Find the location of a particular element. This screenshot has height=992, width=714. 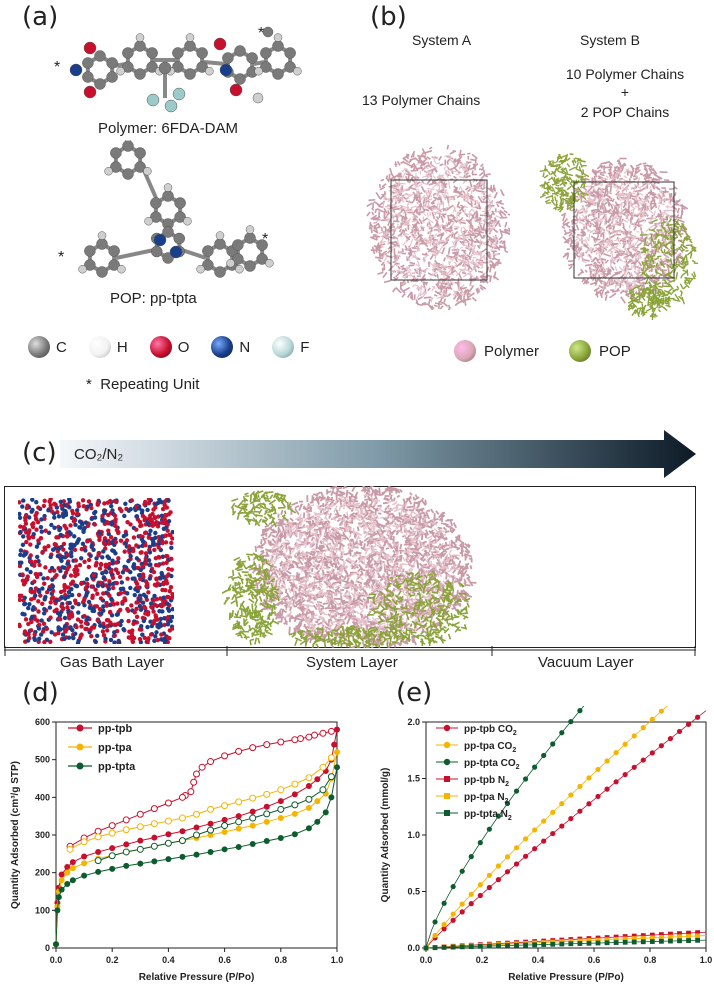

panel-d-label: (d) is located at coordinates (40, 693).